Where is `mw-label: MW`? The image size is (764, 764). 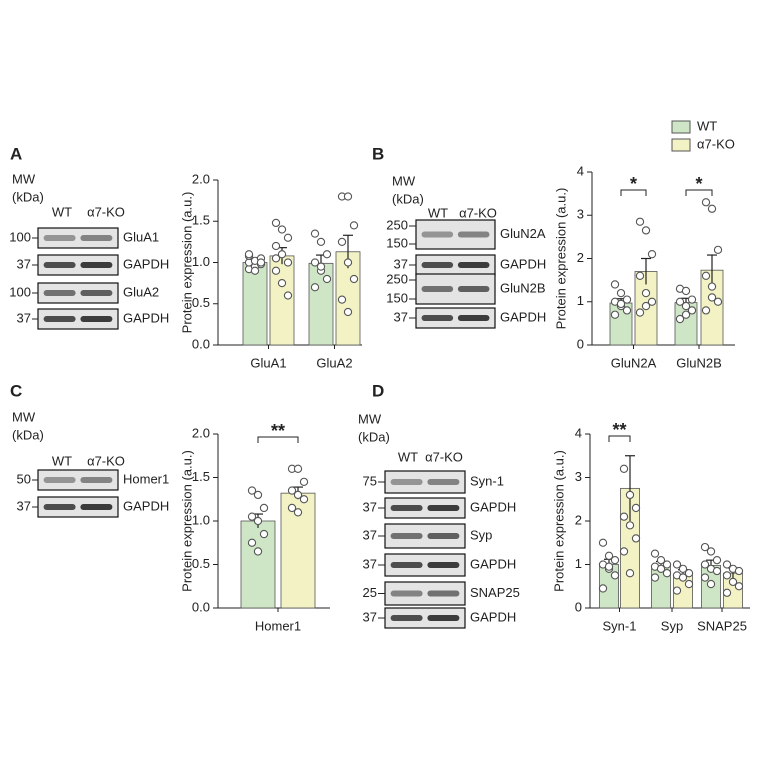
mw-label: MW is located at coordinates (24, 178).